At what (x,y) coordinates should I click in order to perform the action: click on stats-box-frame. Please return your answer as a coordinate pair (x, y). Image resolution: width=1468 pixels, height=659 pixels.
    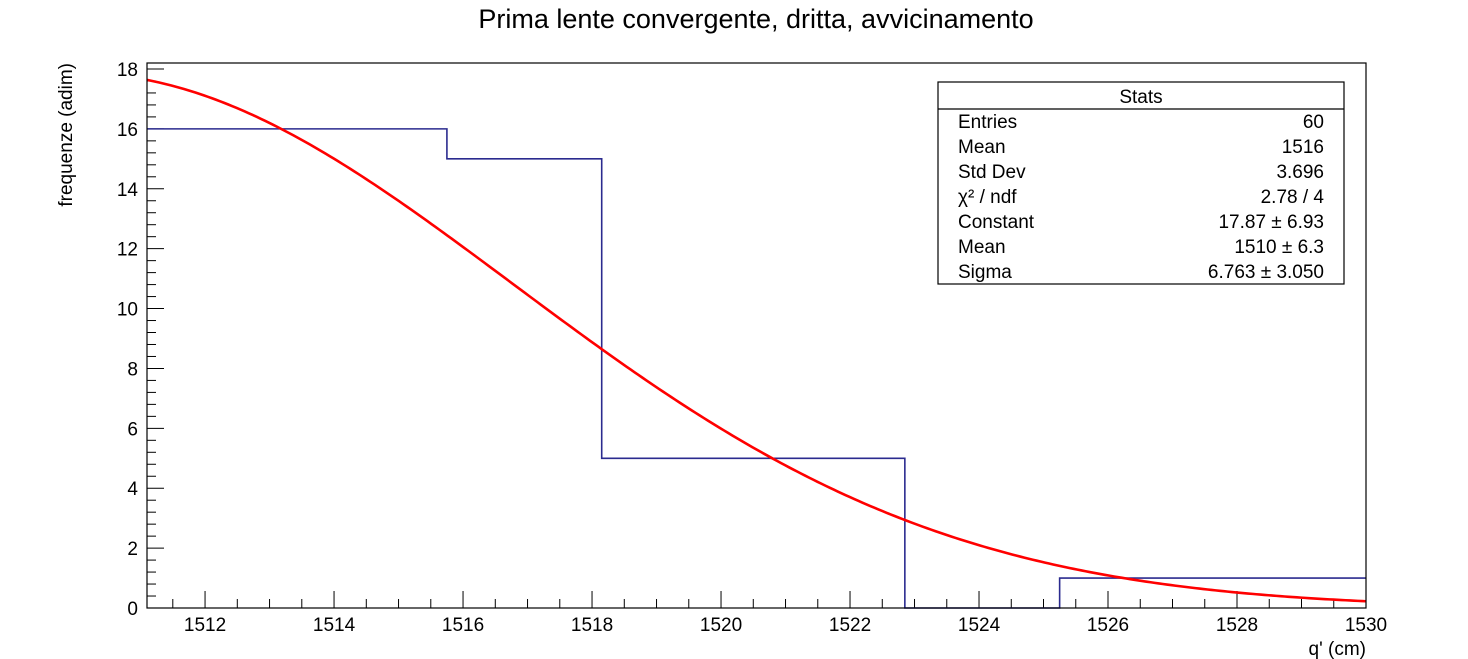
    Looking at the image, I should click on (1141, 183).